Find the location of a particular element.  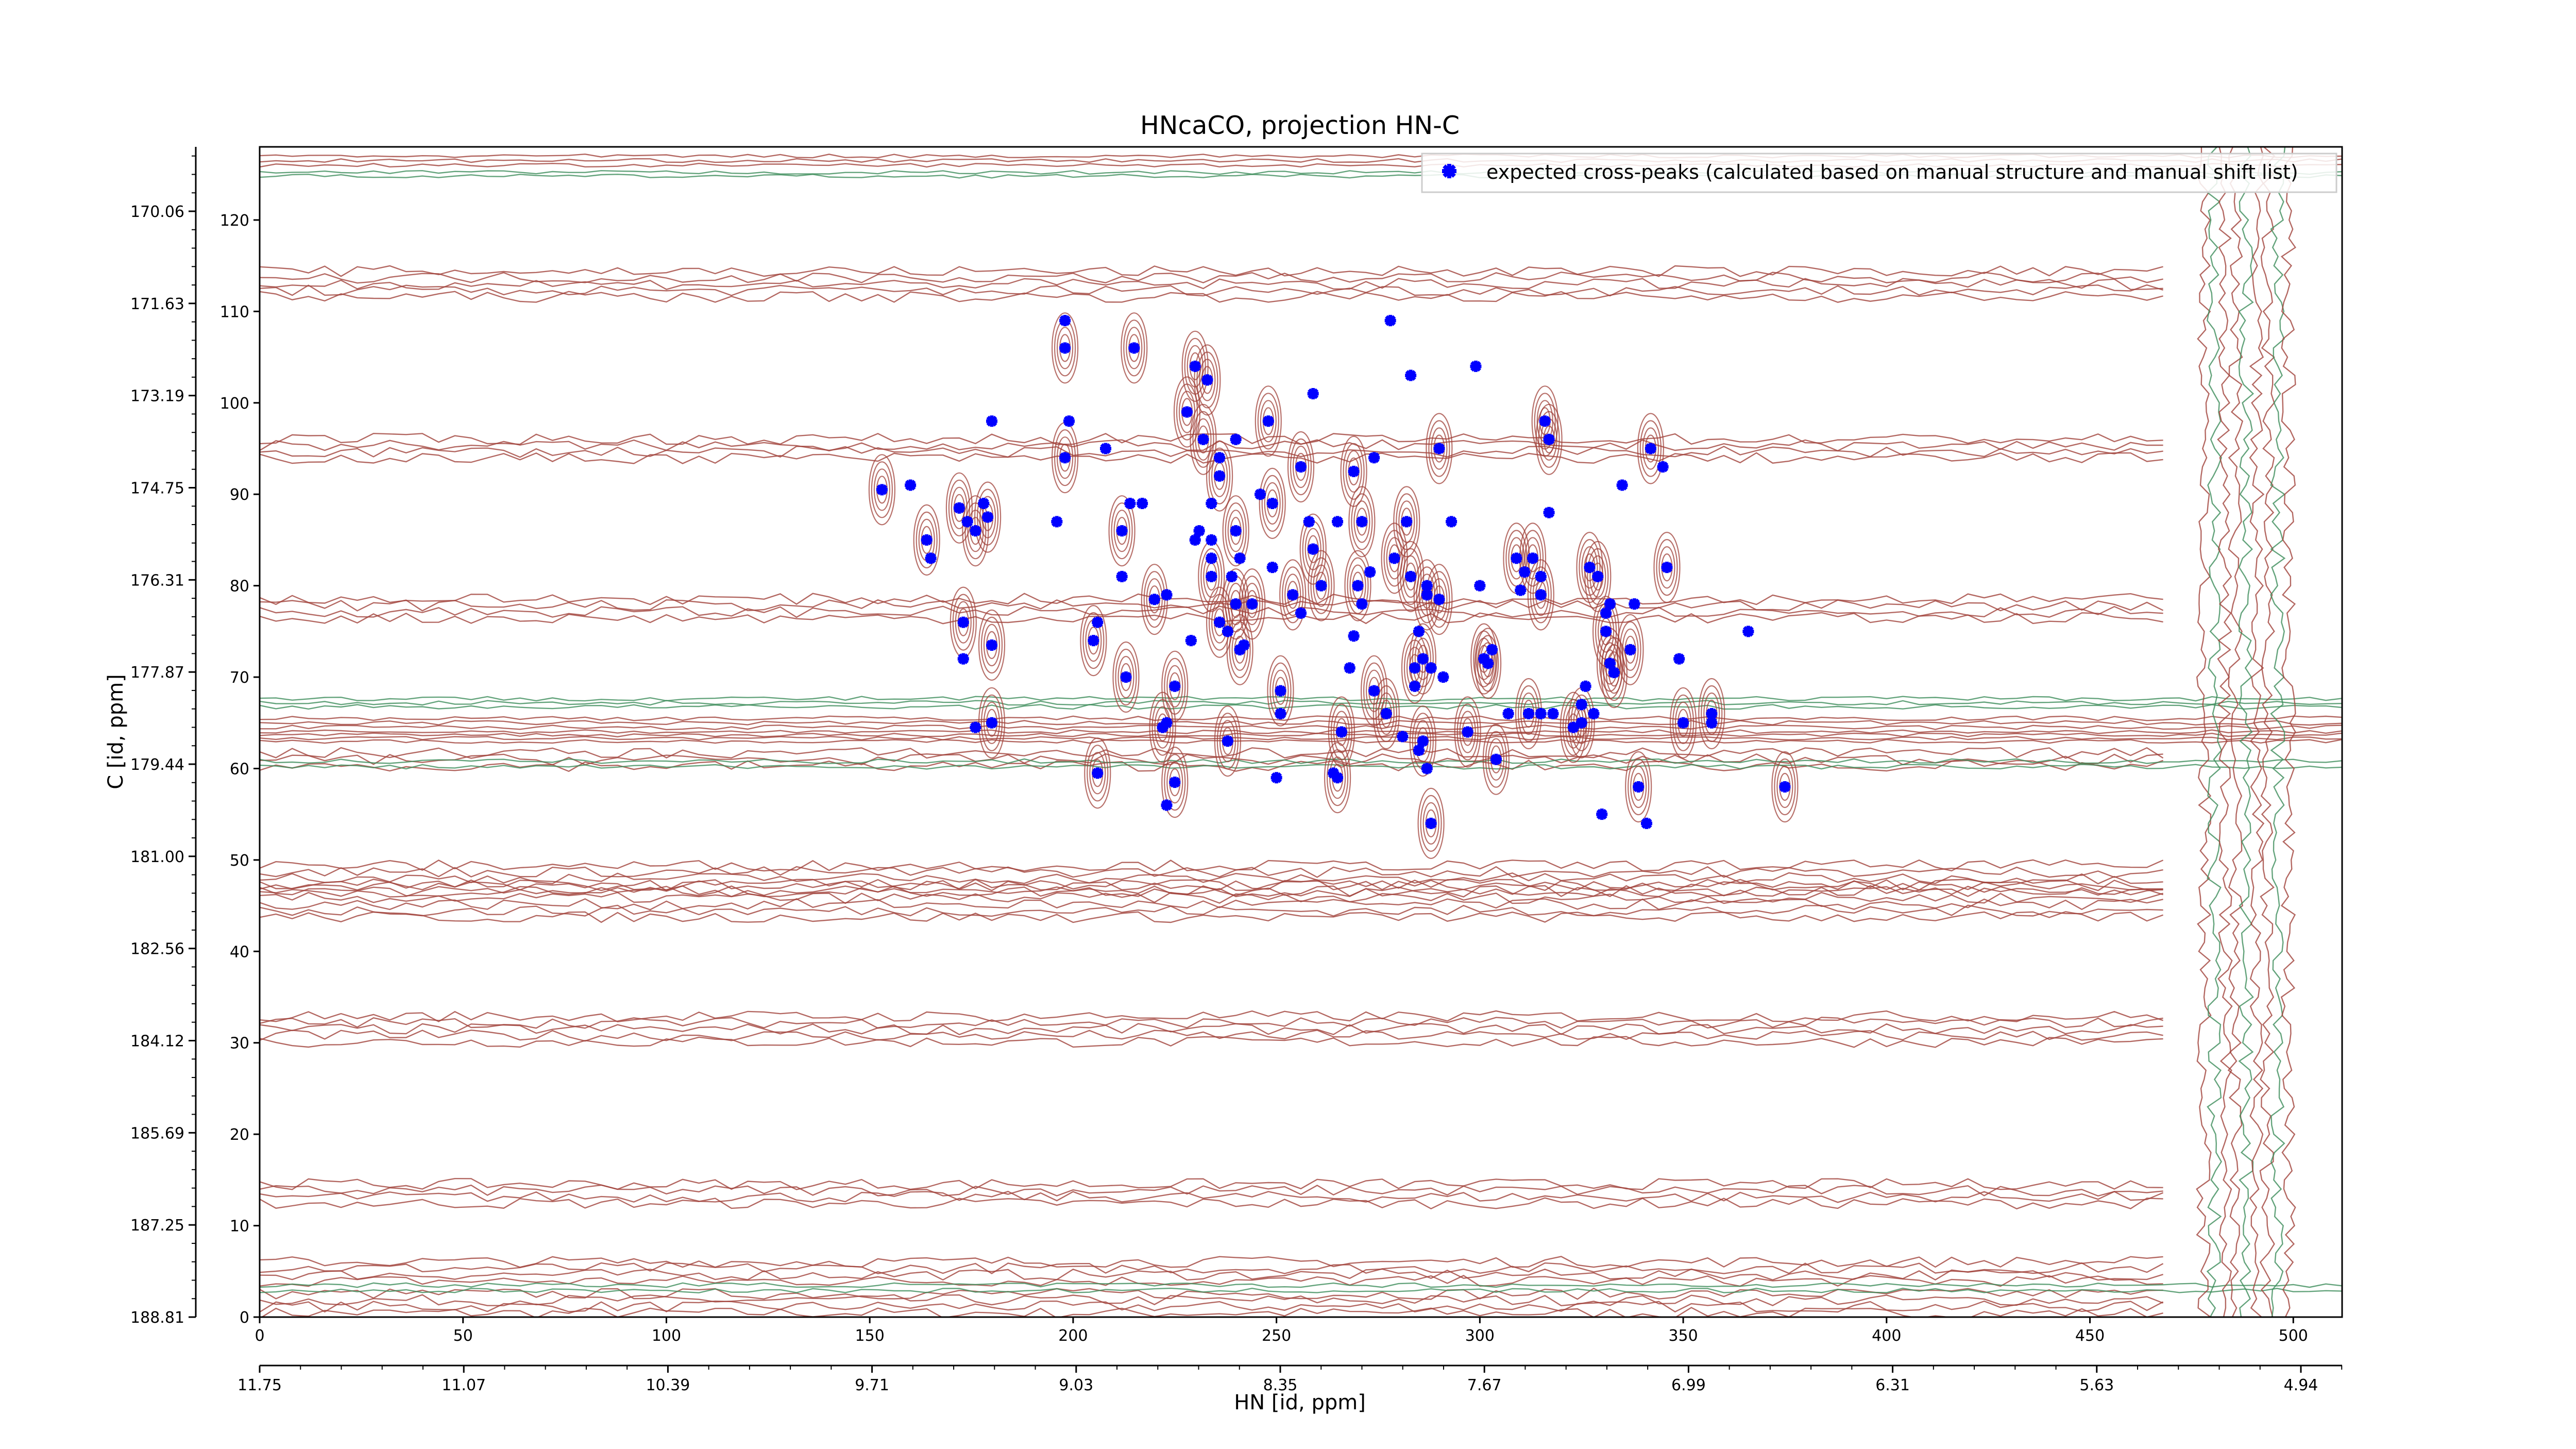

y-tick-label: 80 is located at coordinates (239, 587).